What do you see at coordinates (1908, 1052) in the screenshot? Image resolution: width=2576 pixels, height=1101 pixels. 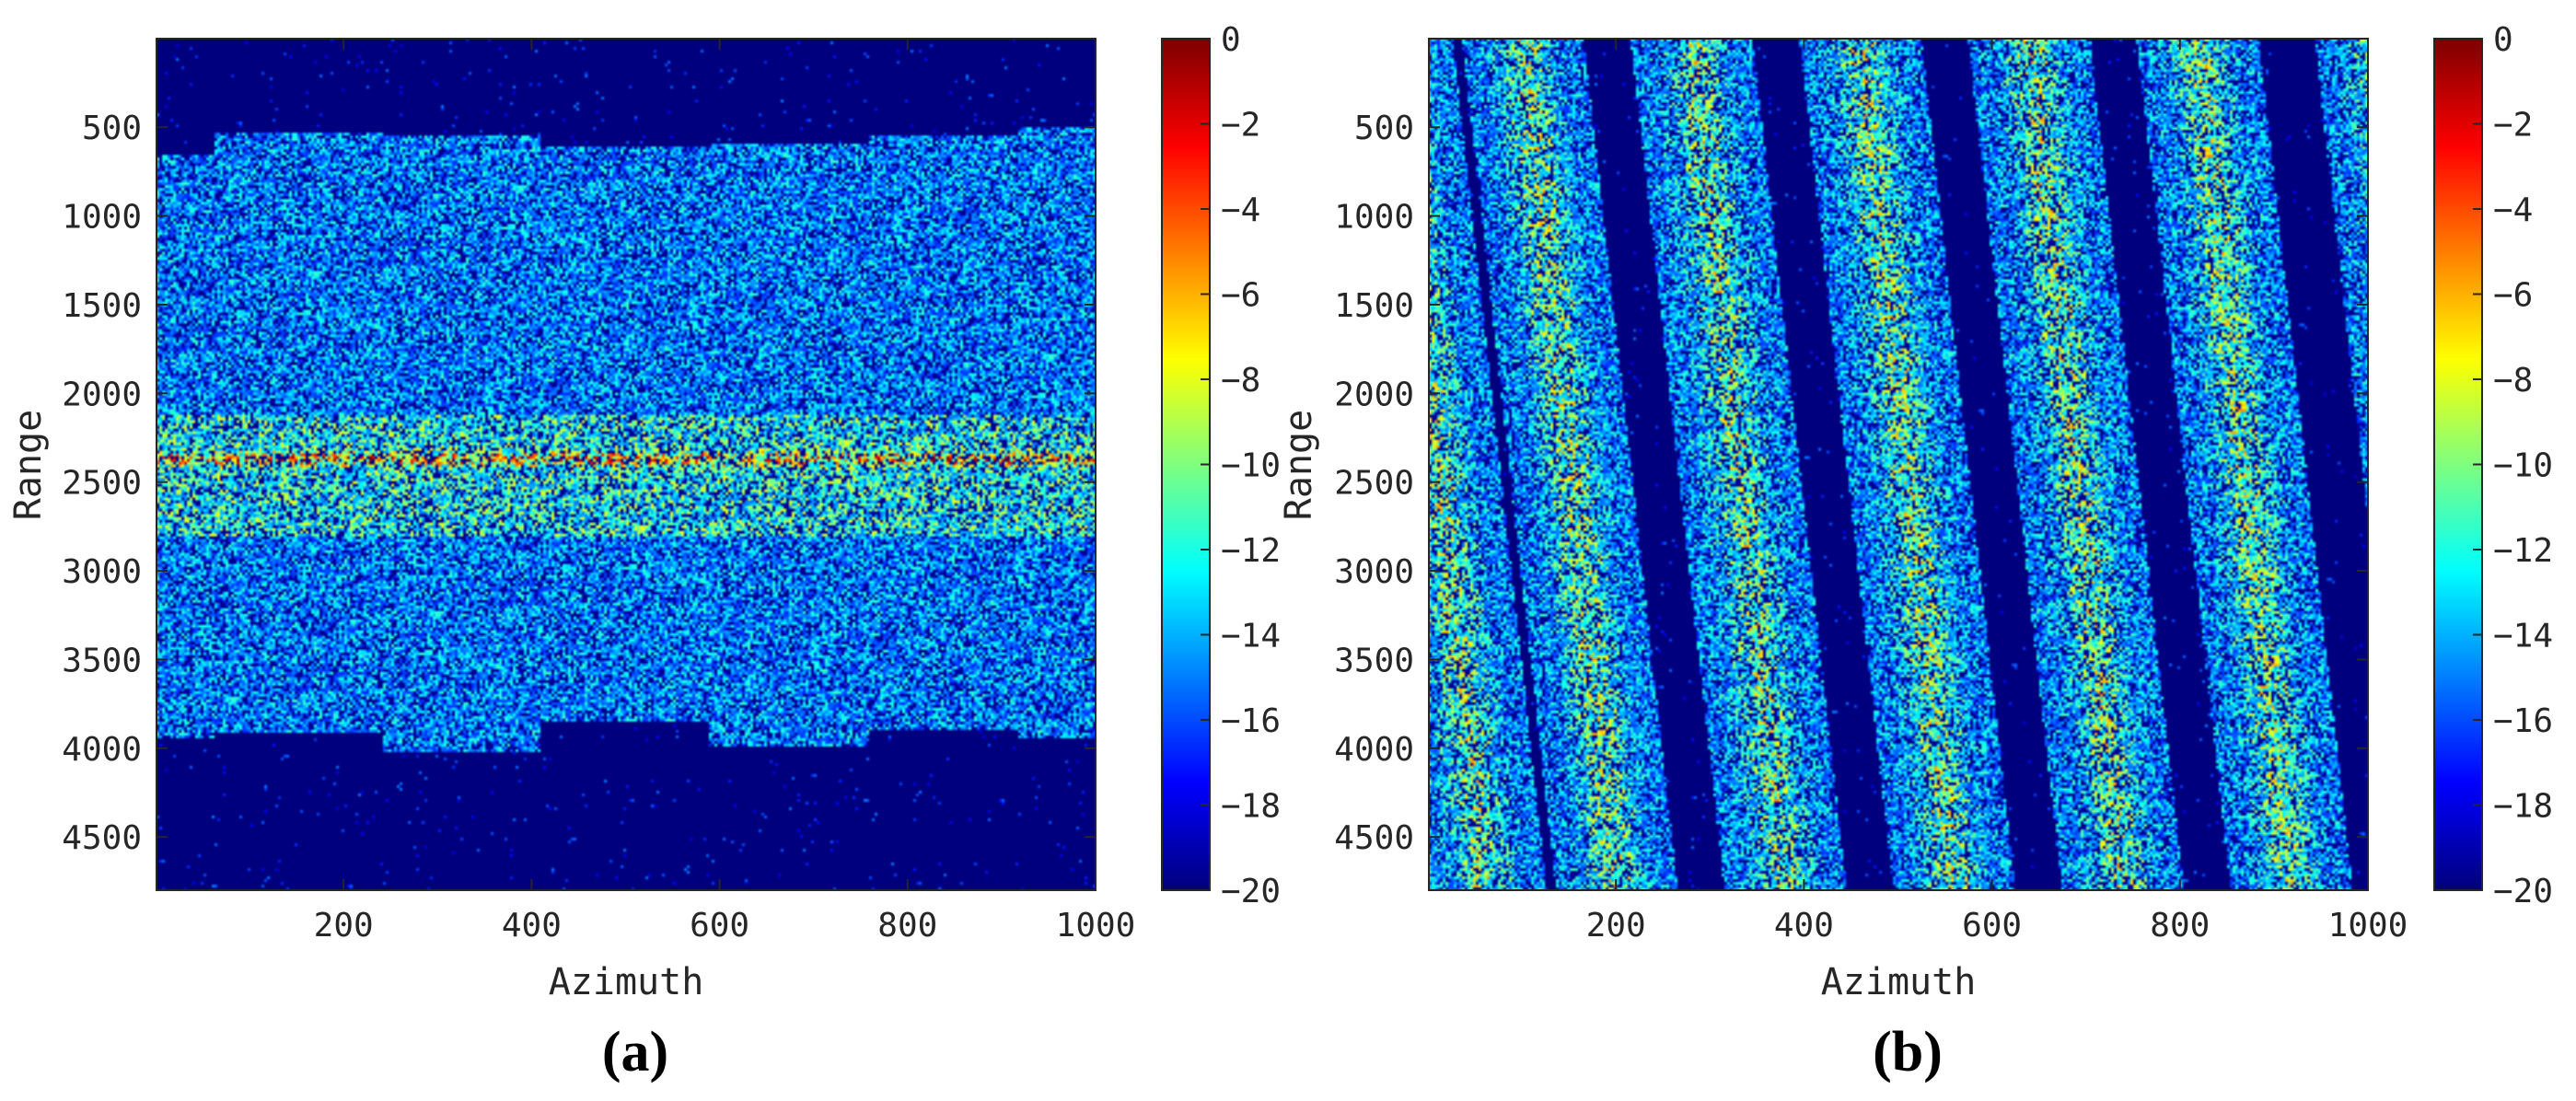 I see `panel-label-b: (b)` at bounding box center [1908, 1052].